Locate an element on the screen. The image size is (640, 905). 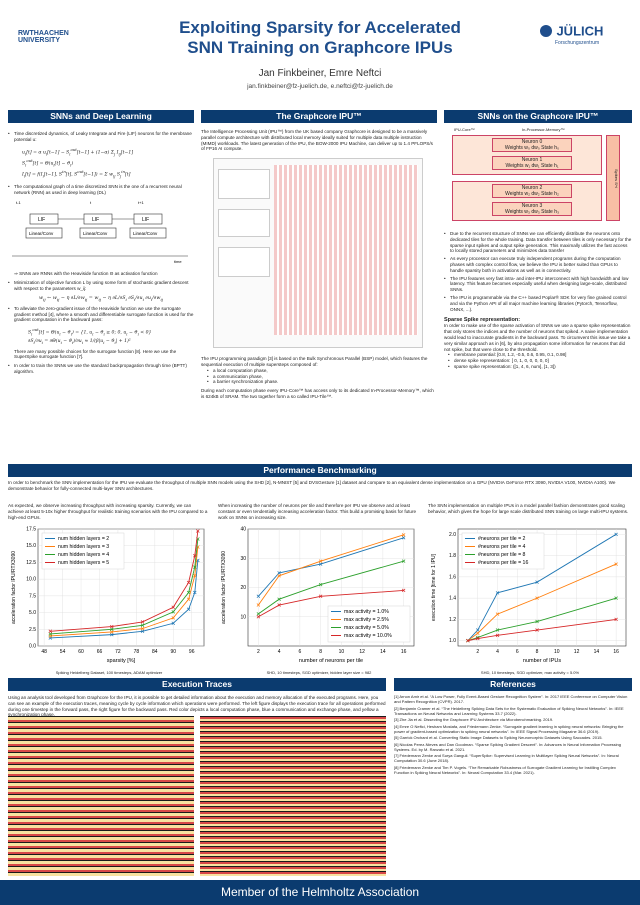
y-tick-label: 12.5 is located at coordinates (31, 563).